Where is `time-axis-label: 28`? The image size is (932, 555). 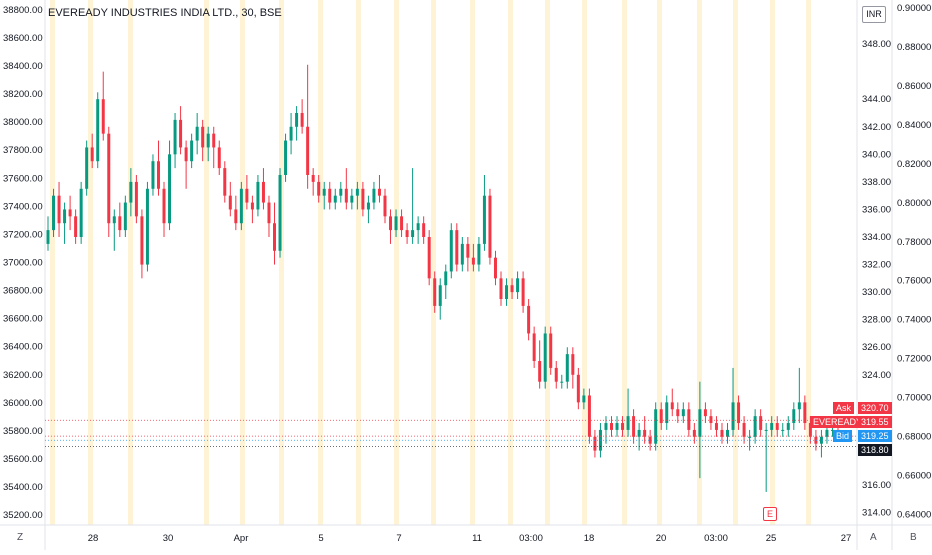
time-axis-label: 28 is located at coordinates (93, 538).